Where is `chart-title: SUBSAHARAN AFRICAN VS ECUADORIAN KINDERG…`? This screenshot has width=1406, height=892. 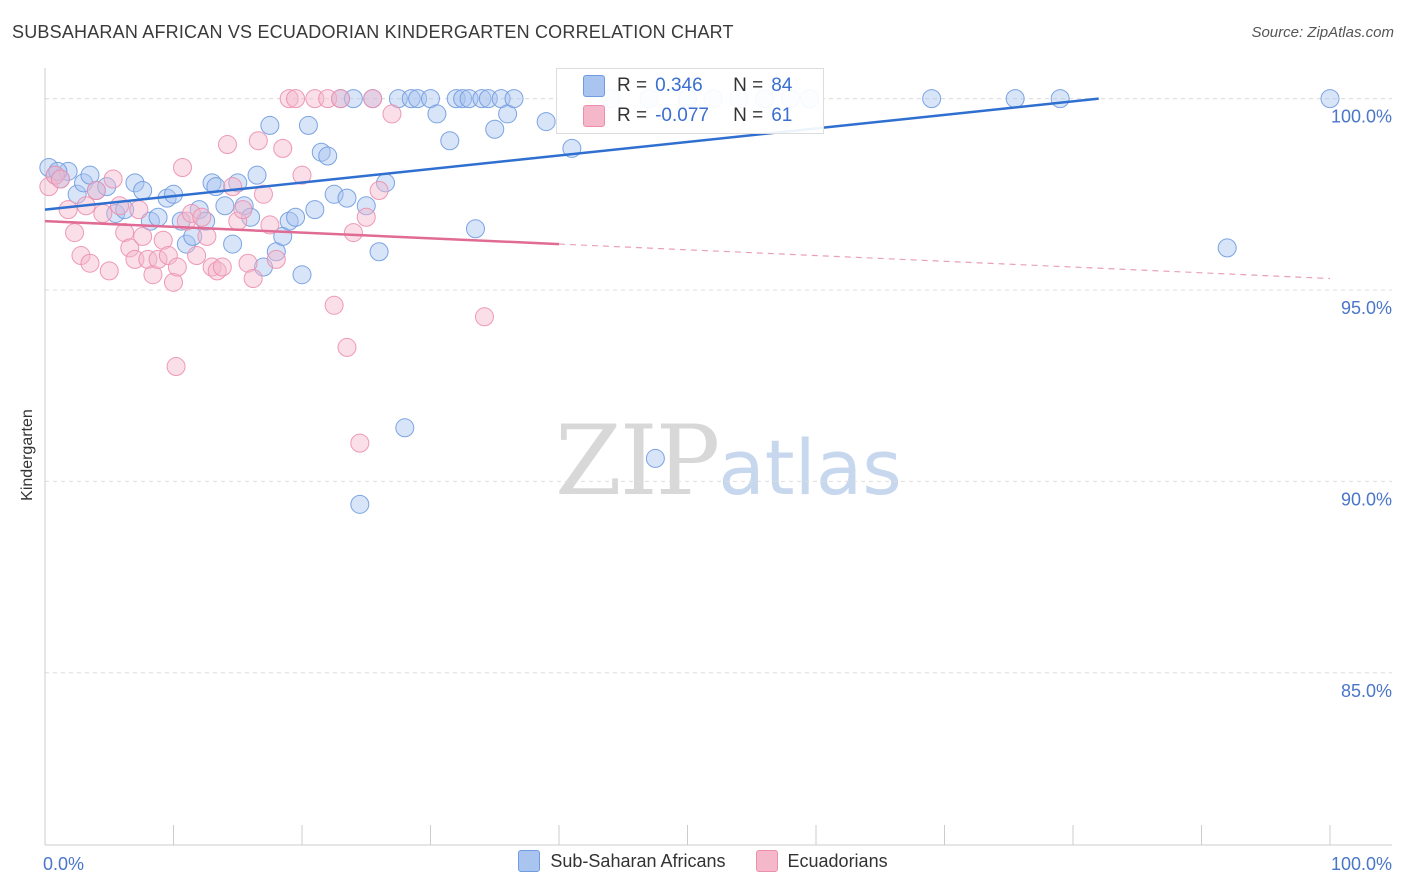
chart-title: SUBSAHARAN AFRICAN VS ECUADORIAN KINDERG… is located at coordinates (373, 32).